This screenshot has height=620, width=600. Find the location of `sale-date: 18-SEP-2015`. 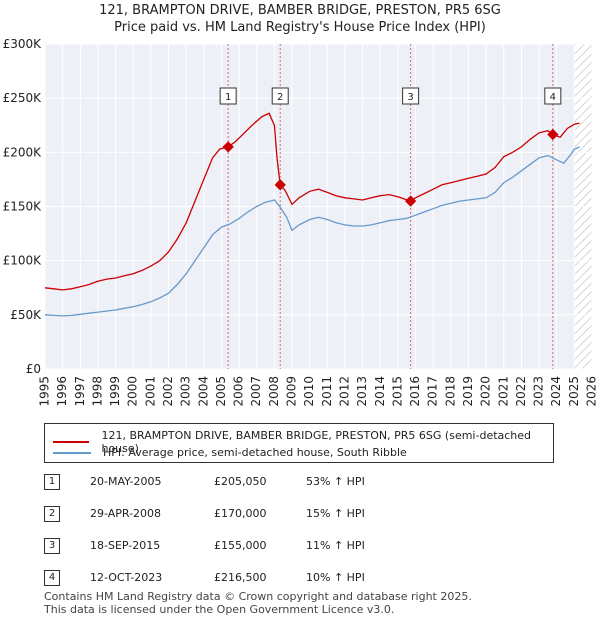

sale-date: 18-SEP-2015 is located at coordinates (125, 545).